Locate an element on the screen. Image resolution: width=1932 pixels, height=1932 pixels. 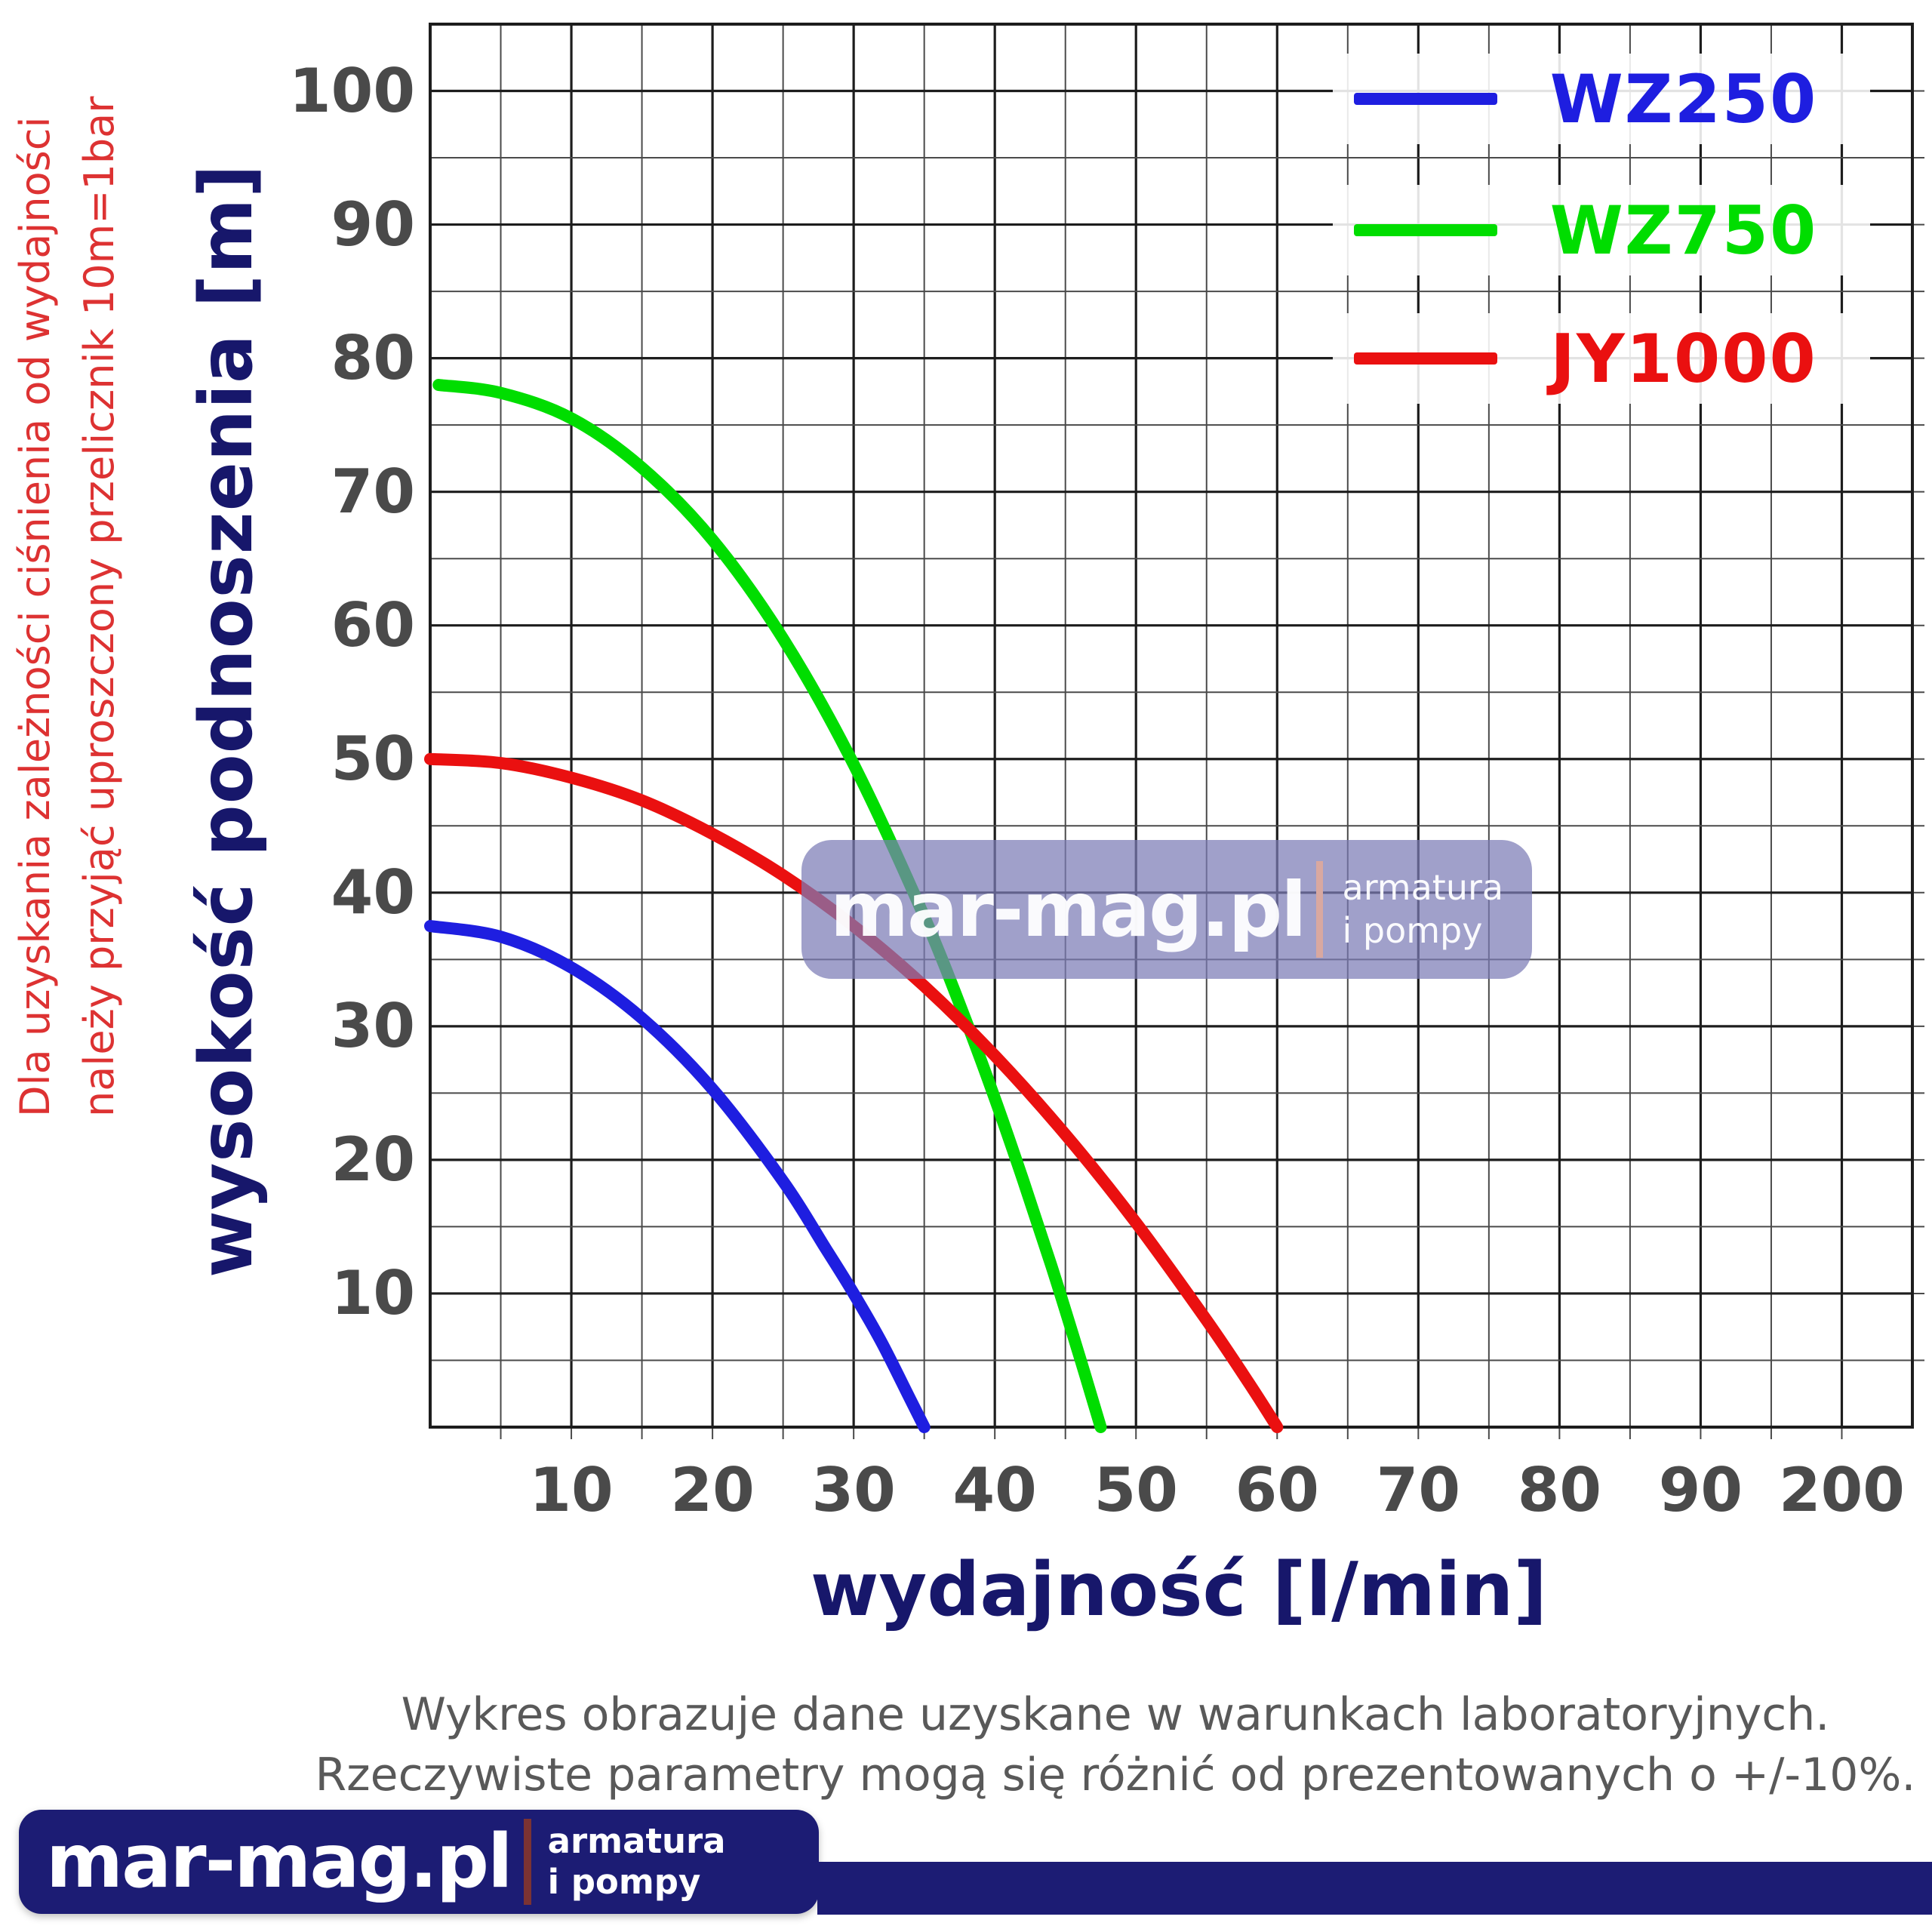
watermark-brand: mar-mag.pl is located at coordinates (1068, 909).